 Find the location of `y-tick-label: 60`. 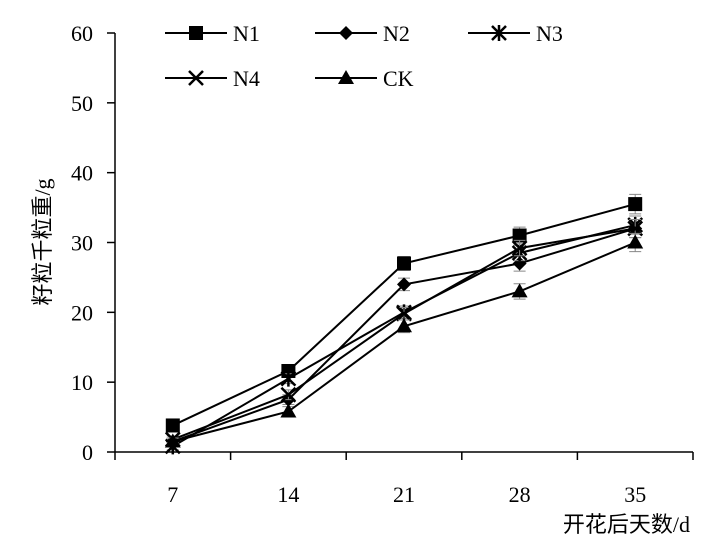

y-tick-label: 60 is located at coordinates (82, 33).